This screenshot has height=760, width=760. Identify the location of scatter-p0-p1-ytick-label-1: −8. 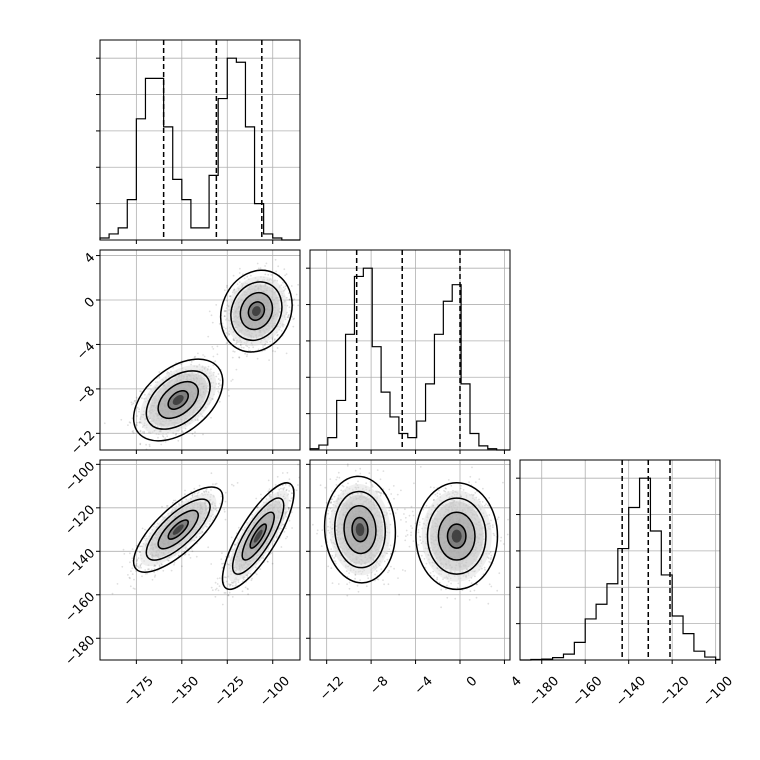
(86, 396).